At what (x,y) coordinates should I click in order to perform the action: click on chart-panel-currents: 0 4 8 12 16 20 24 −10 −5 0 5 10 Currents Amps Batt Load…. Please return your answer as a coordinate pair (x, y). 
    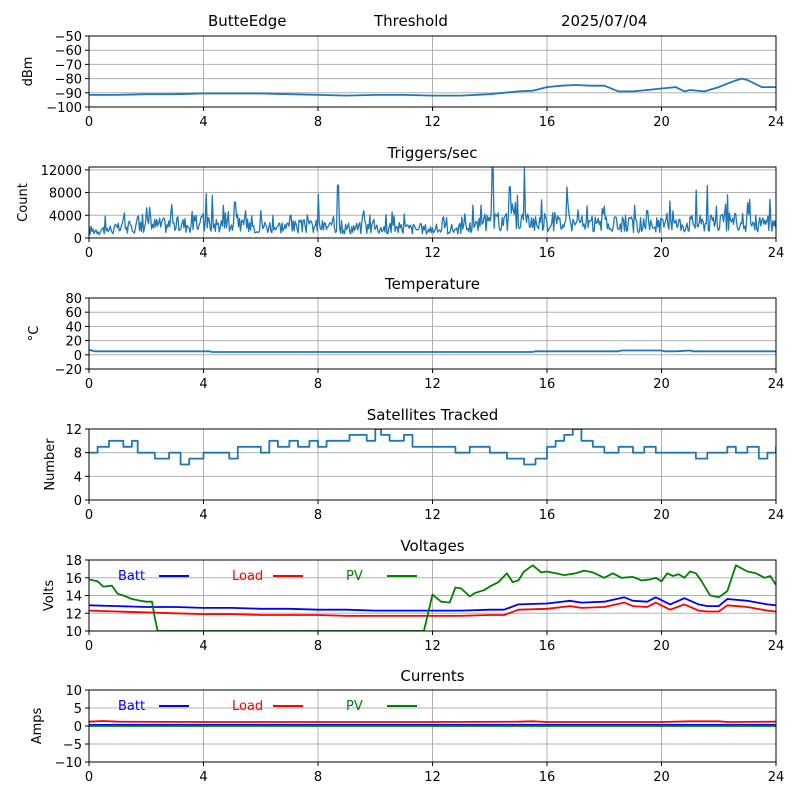
    Looking at the image, I should click on (407, 726).